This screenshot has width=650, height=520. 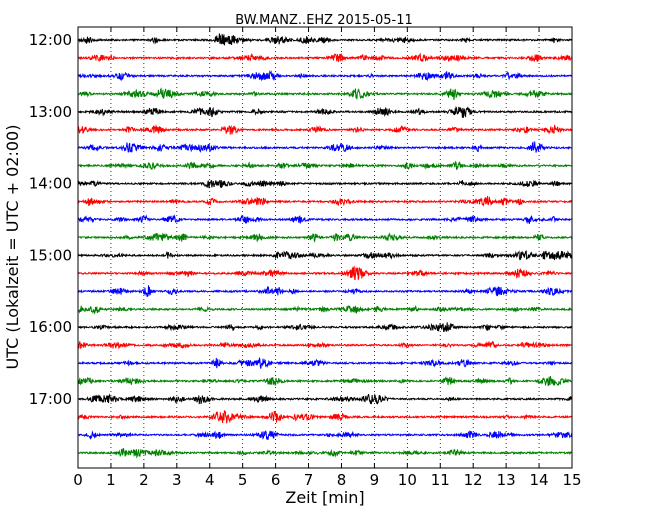 I want to click on x-tick-label: 2, so click(x=144, y=480).